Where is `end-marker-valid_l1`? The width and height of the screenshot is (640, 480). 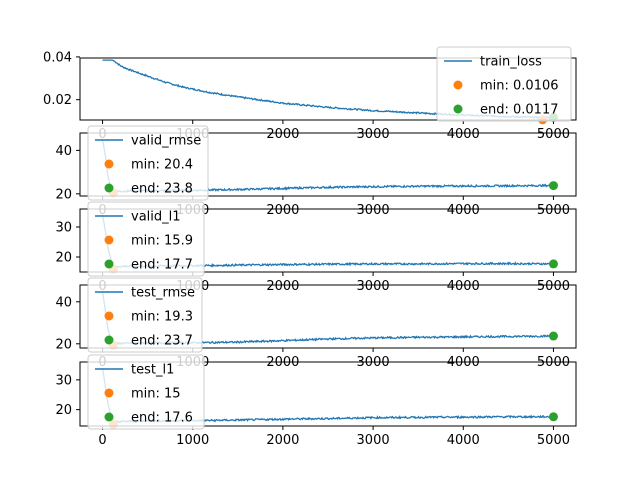
end-marker-valid_l1 is located at coordinates (553, 264).